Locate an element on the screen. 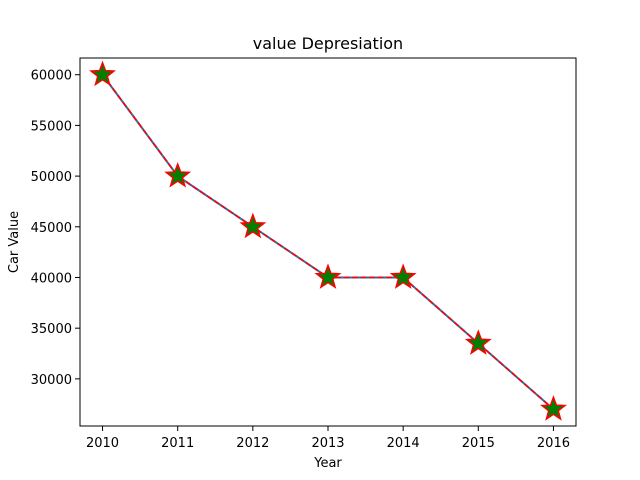 This screenshot has height=480, width=640. x-tick-label: 2014 is located at coordinates (403, 443).